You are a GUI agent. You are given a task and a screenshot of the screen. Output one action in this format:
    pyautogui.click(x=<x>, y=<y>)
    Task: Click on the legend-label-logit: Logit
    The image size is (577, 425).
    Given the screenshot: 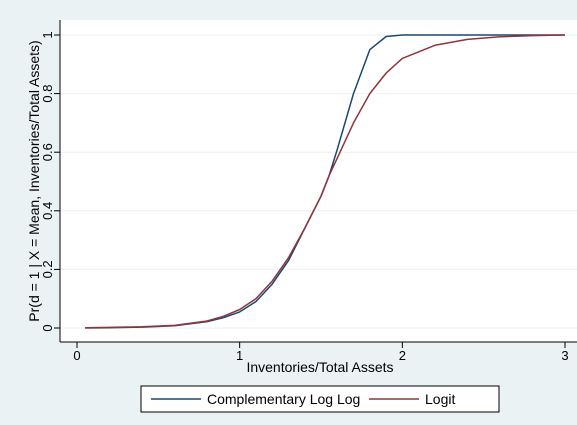 What is the action you would take?
    pyautogui.click(x=440, y=399)
    